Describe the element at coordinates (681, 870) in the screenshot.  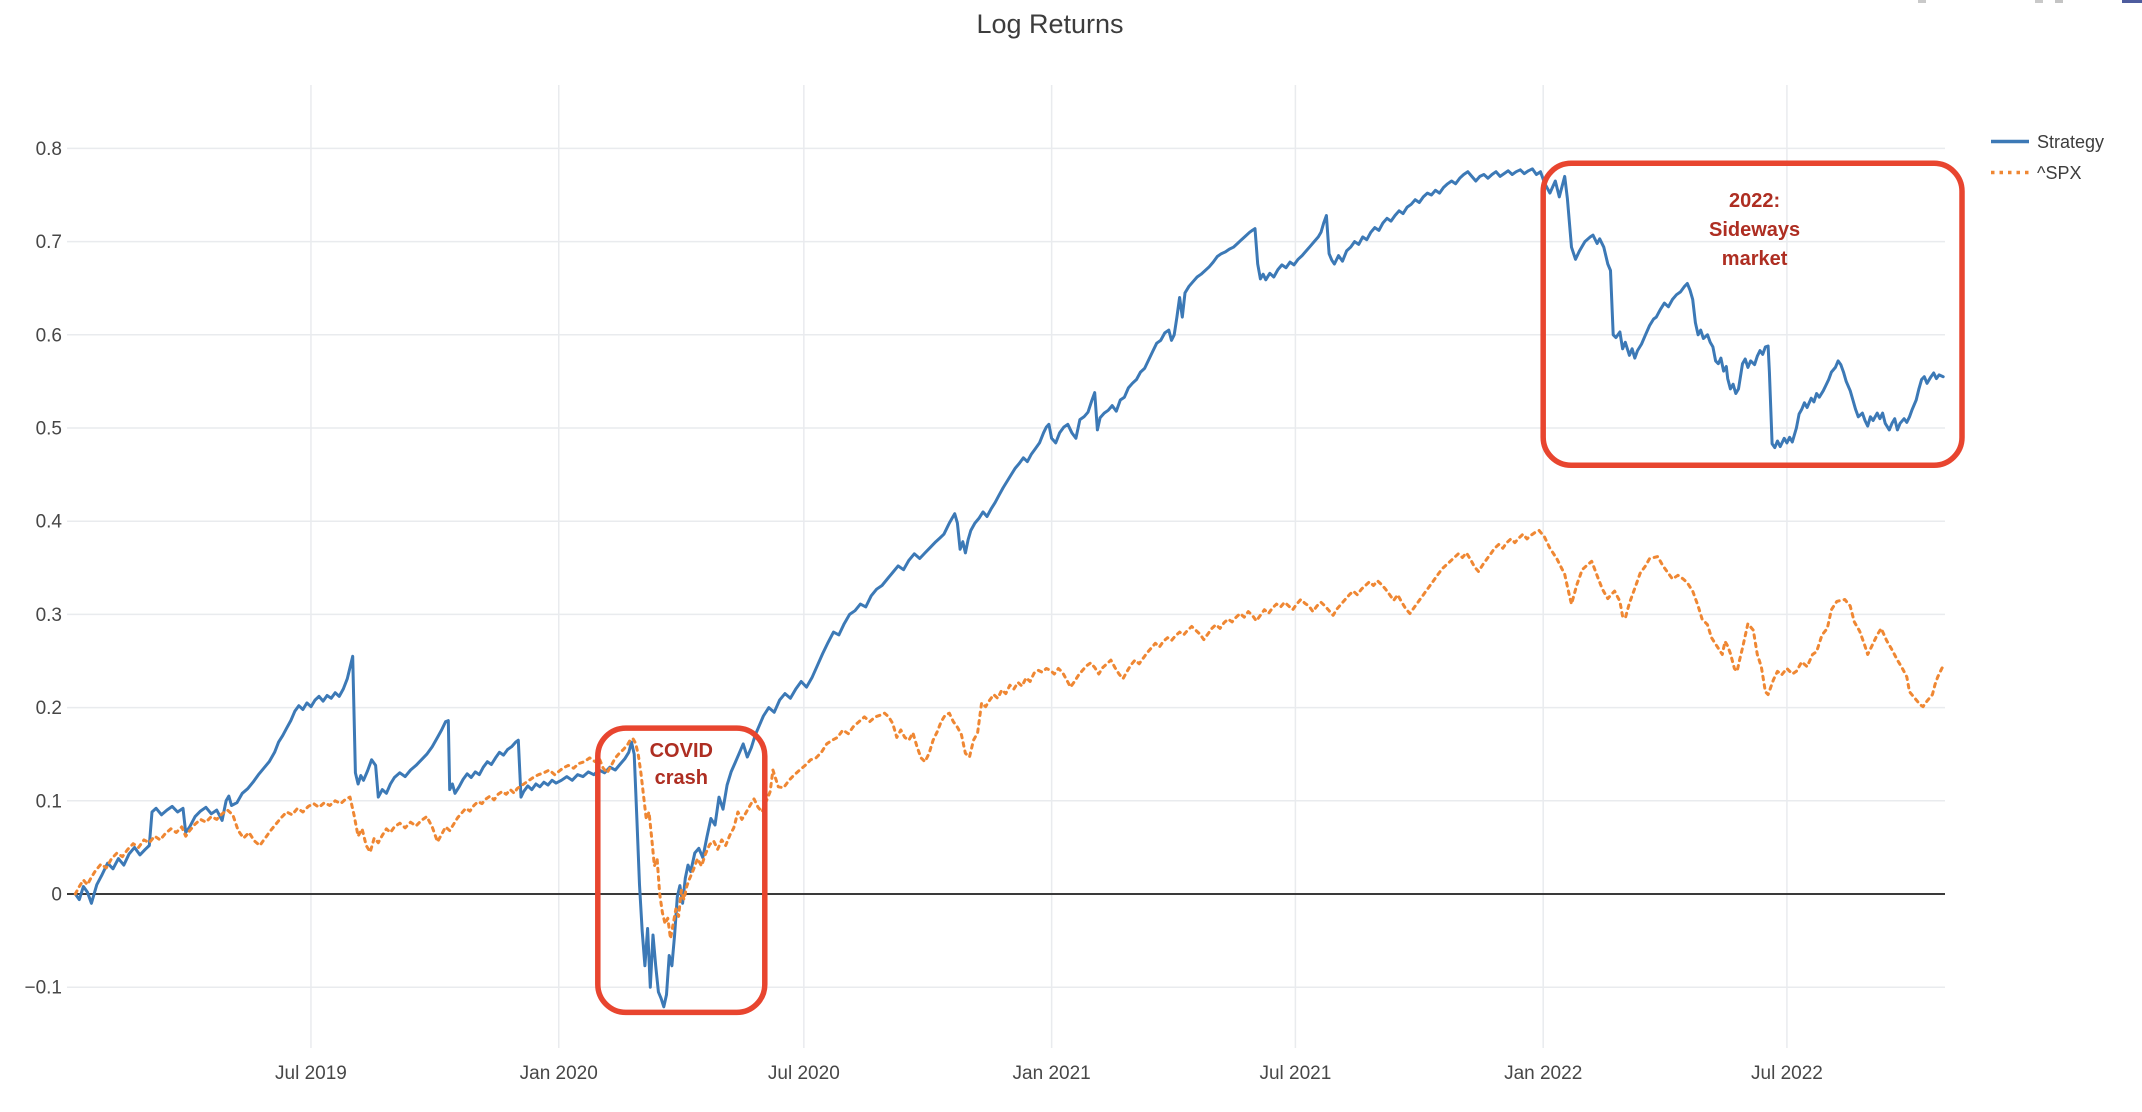
I see `annotation-box-covid-crash` at that location.